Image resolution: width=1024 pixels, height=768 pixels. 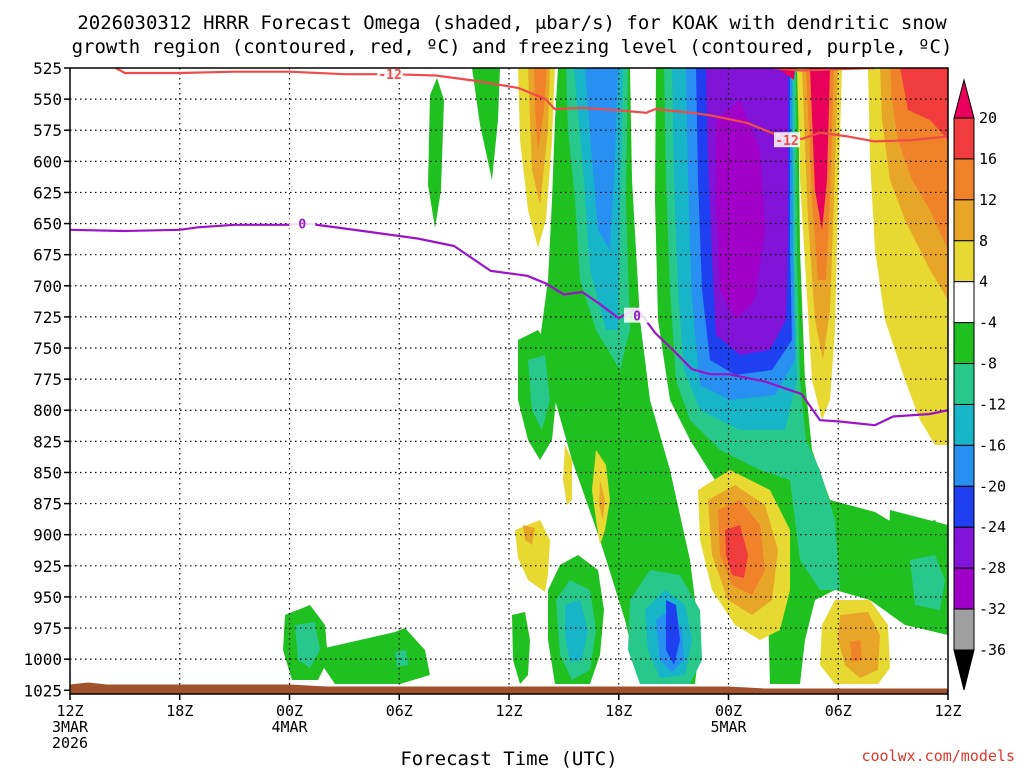 What do you see at coordinates (838, 711) in the screenshot?
I see `x-tick-label-42: 06Z` at bounding box center [838, 711].